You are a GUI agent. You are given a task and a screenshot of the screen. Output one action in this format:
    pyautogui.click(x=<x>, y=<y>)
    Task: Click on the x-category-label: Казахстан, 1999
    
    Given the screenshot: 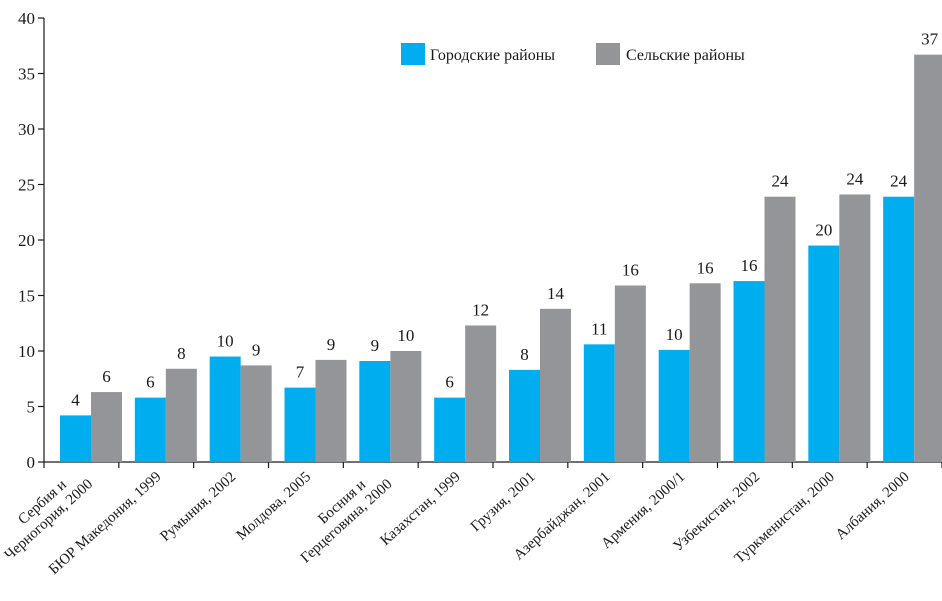 What is the action you would take?
    pyautogui.click(x=420, y=509)
    